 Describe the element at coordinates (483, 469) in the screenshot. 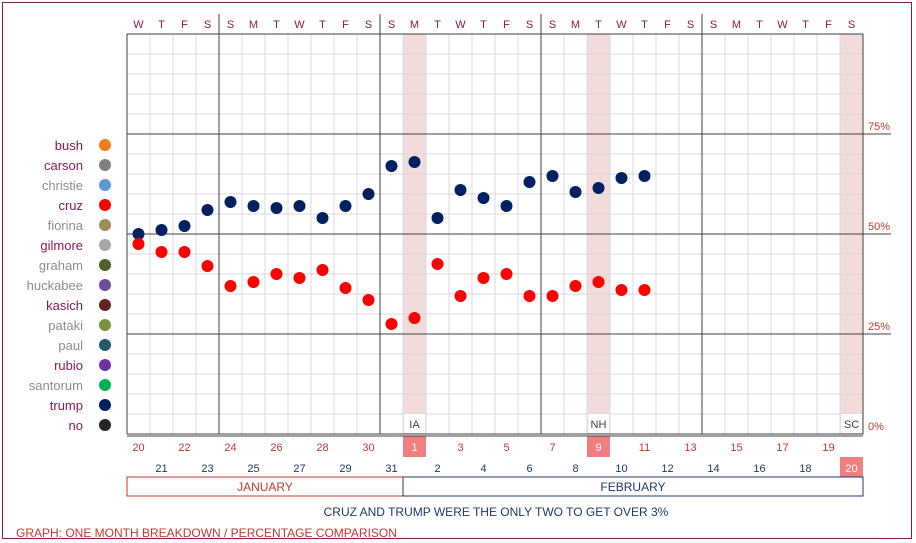

I see `date-label: 4` at that location.